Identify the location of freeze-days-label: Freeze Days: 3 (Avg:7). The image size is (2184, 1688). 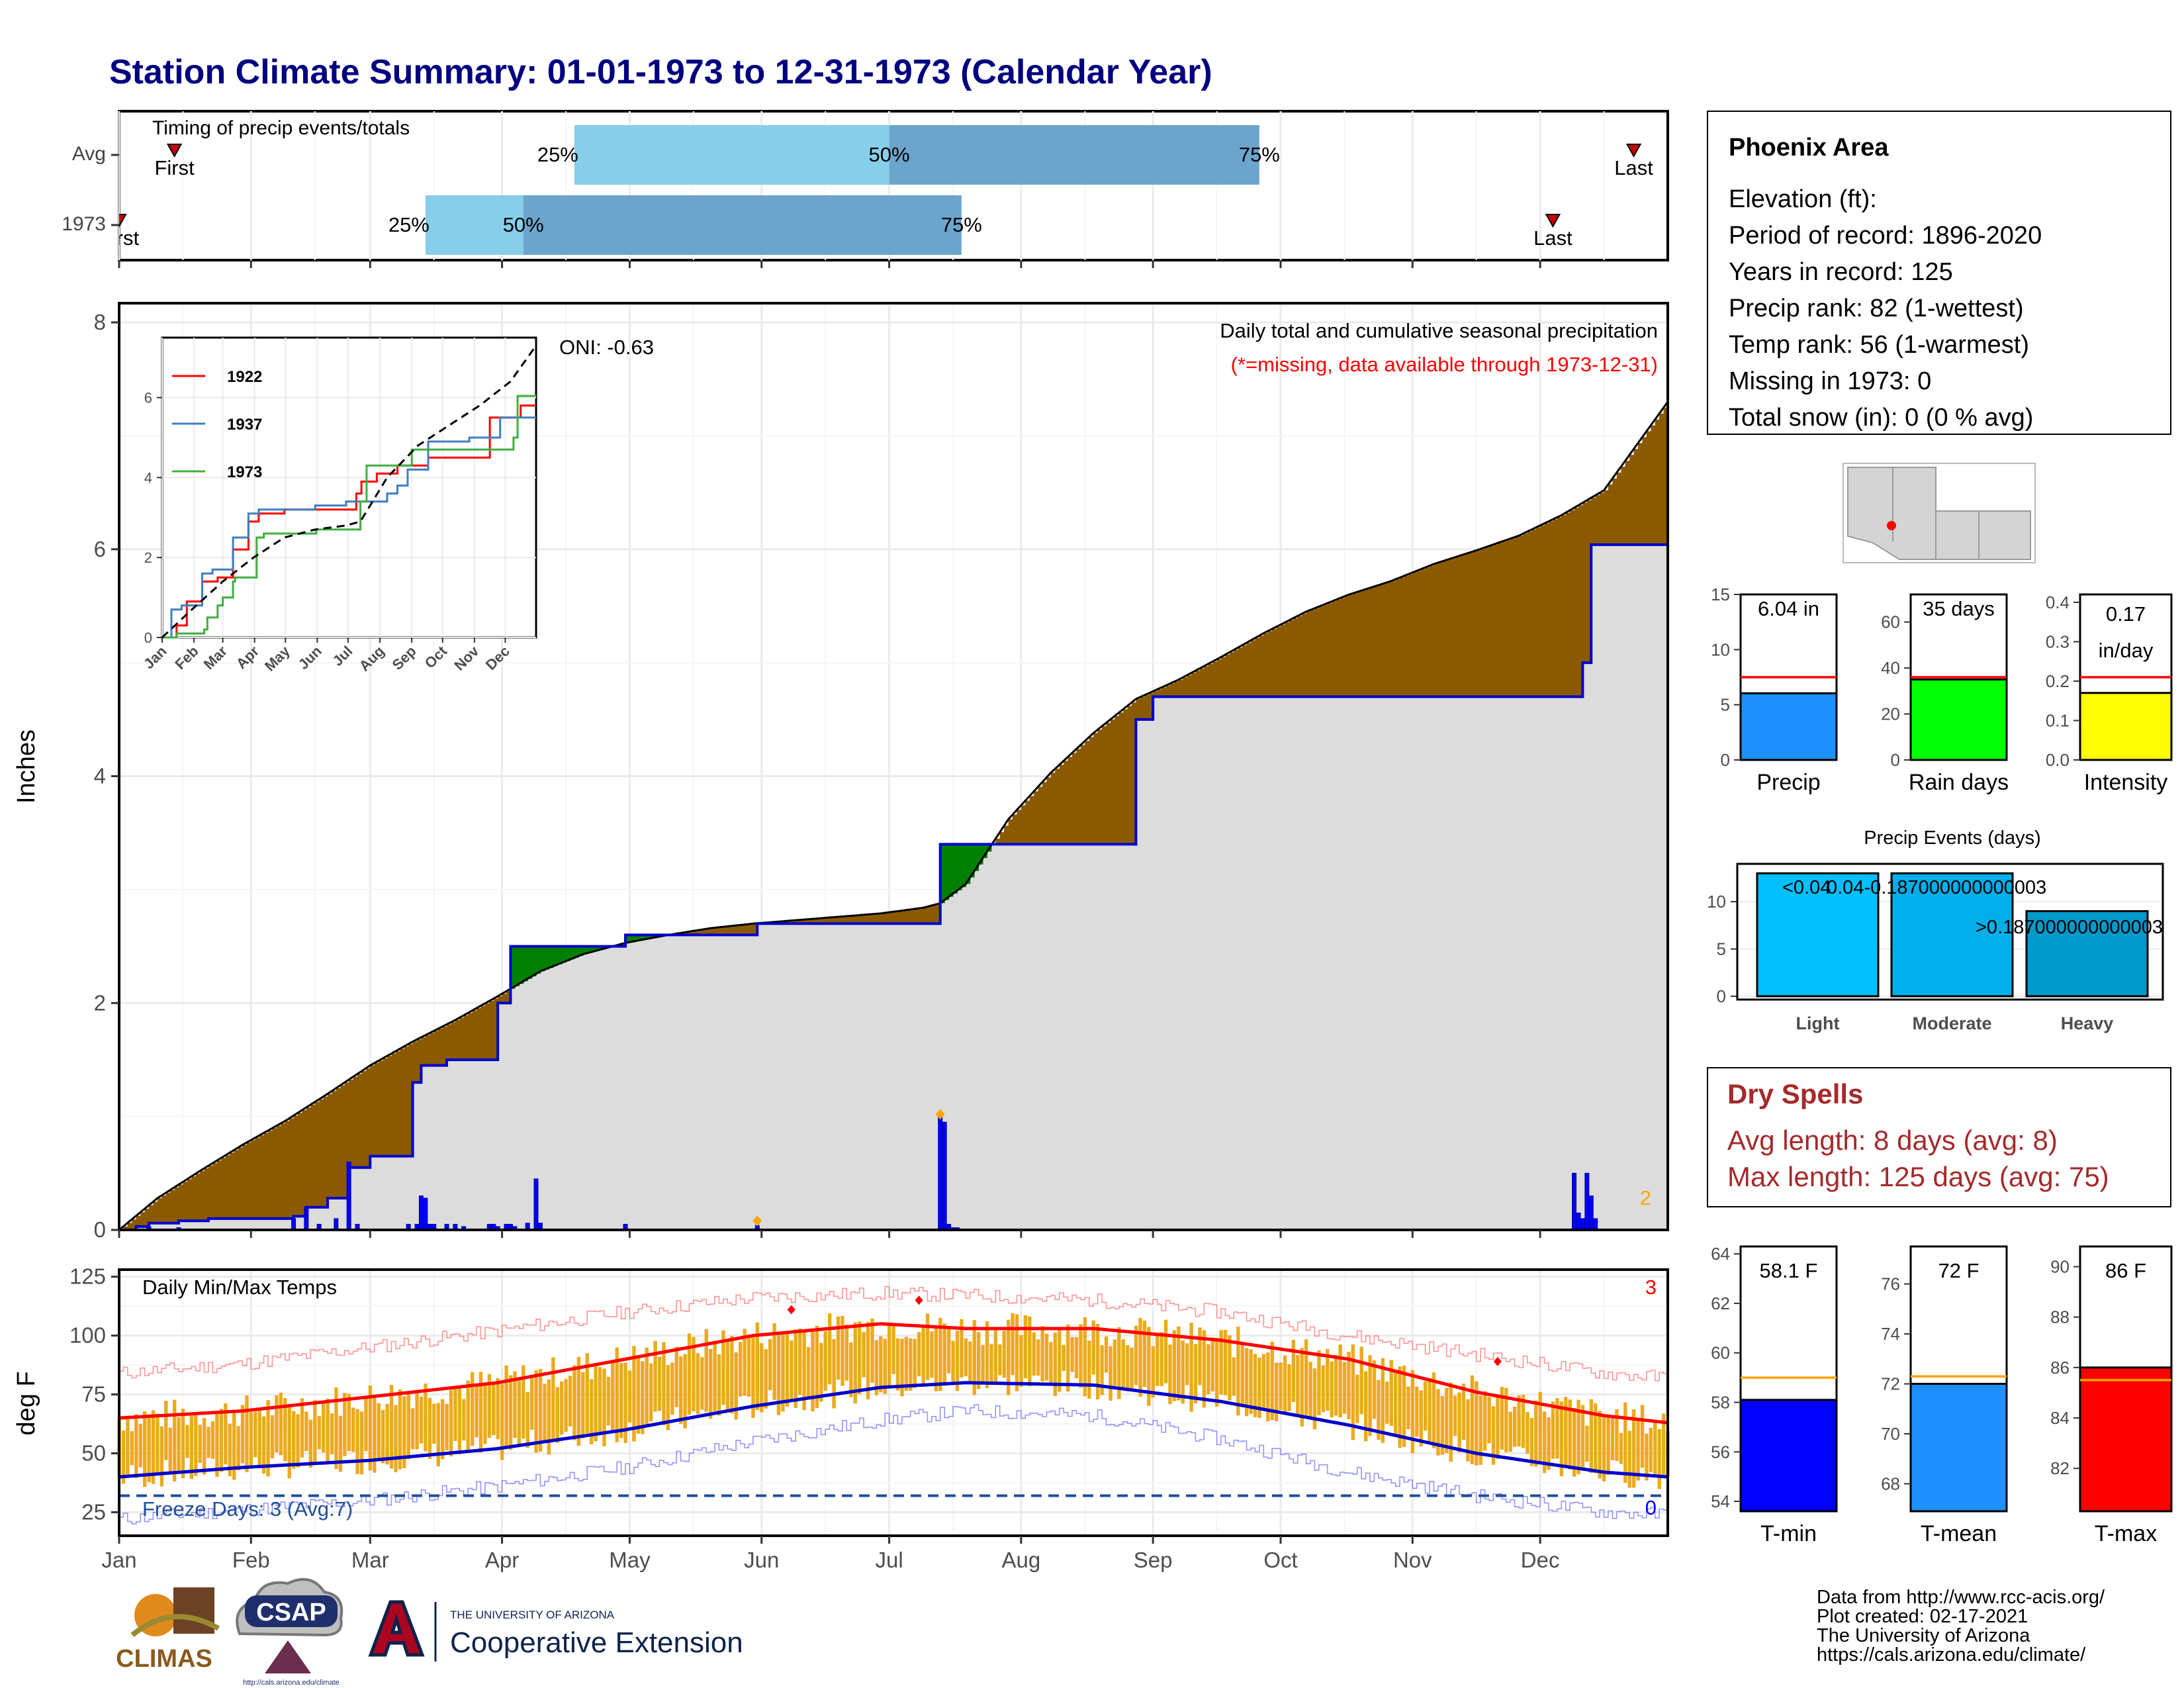
(247, 1509).